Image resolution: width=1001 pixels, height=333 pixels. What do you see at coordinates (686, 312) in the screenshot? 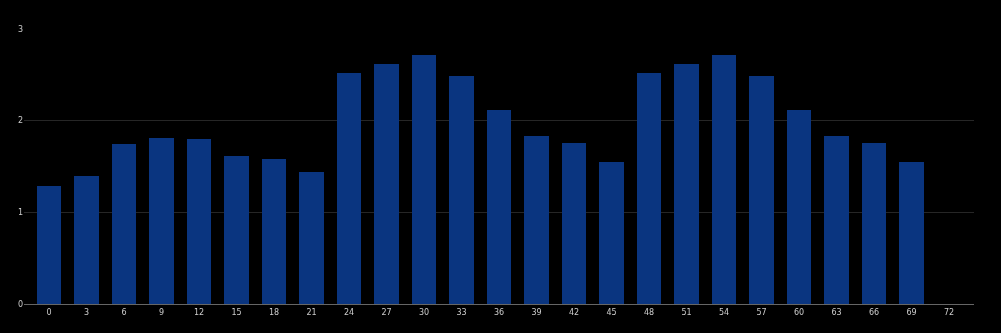
I see `x-tick-label: 51` at bounding box center [686, 312].